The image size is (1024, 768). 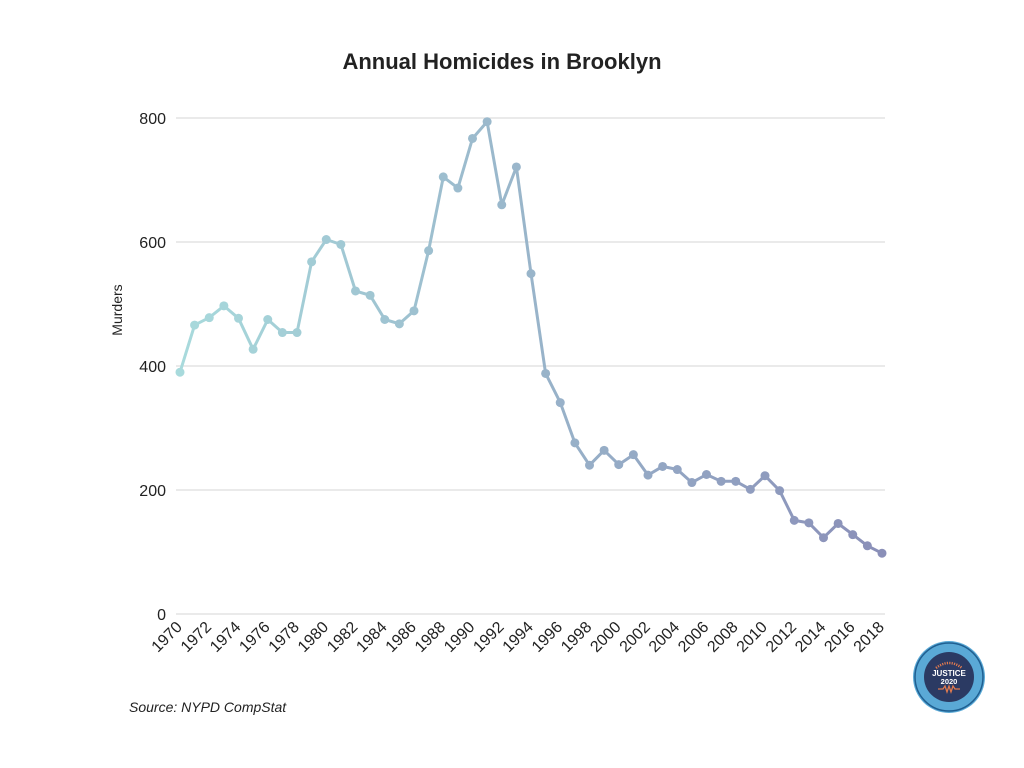 I want to click on y-tick-label: 0, so click(x=161, y=615).